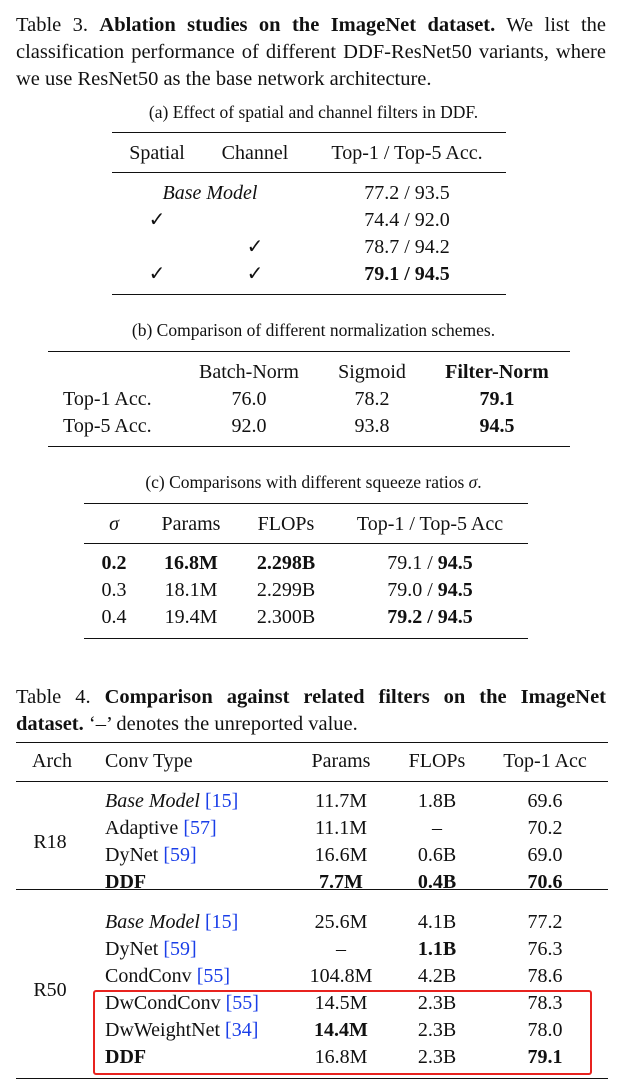 This screenshot has width=627, height=1086. What do you see at coordinates (50, 841) in the screenshot?
I see `arch-label: R18` at bounding box center [50, 841].